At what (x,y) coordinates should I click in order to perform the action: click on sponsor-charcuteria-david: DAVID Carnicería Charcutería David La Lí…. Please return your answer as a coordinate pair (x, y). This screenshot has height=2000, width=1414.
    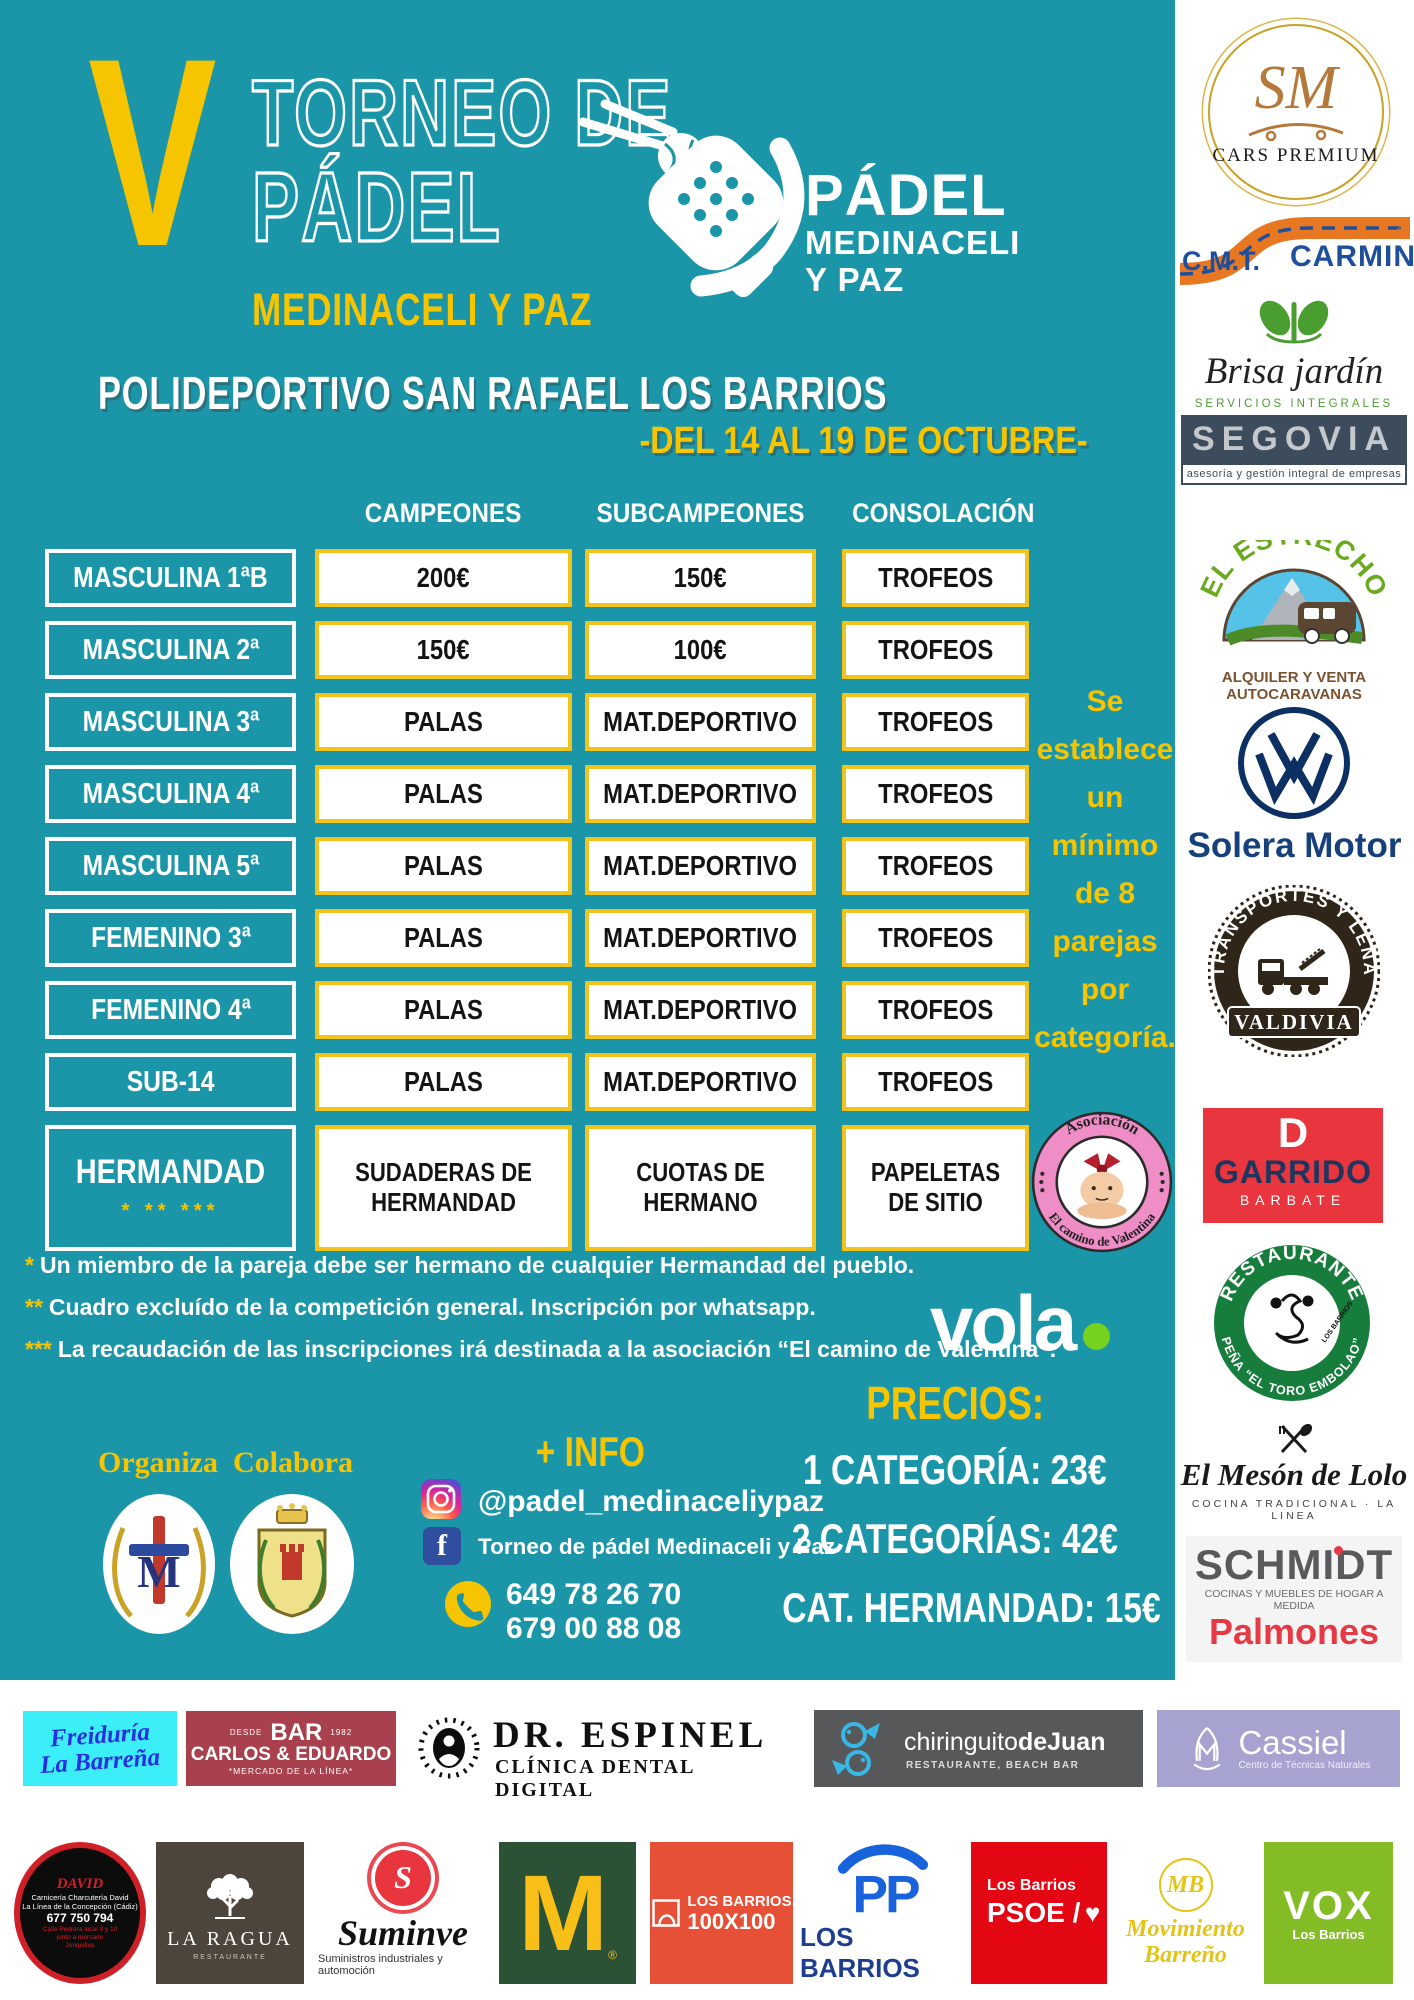
    Looking at the image, I should click on (80, 1913).